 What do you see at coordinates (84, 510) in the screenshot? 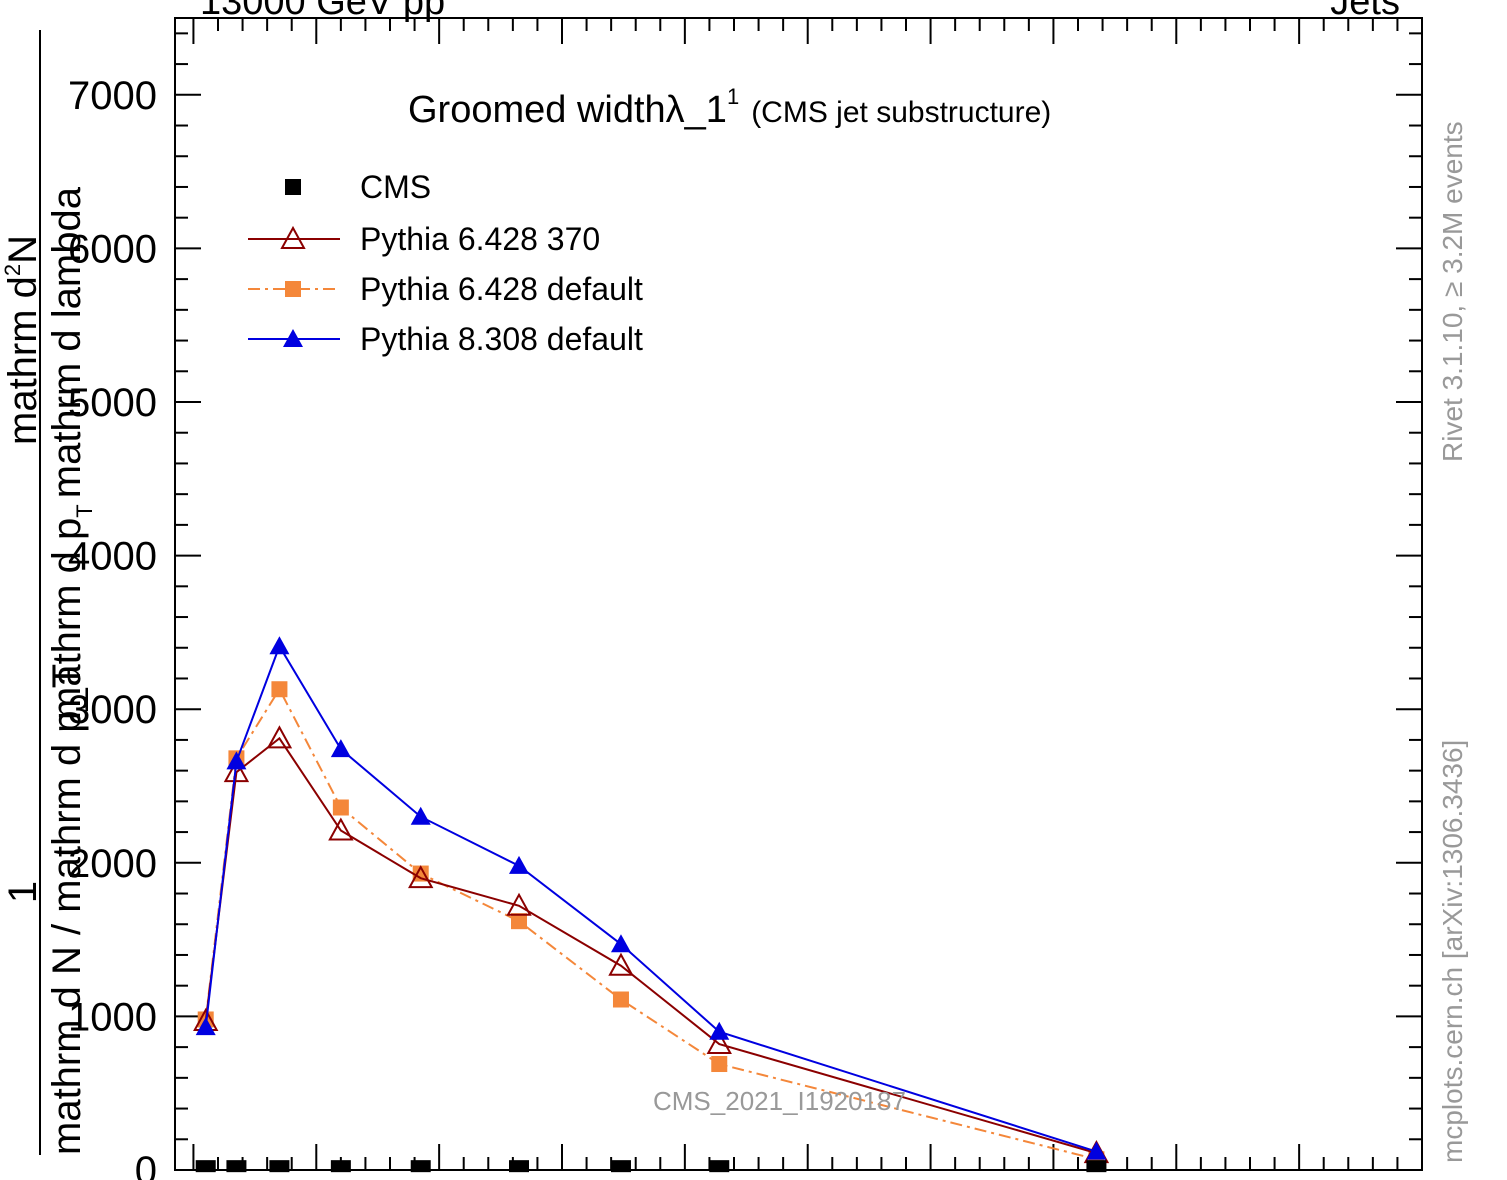
I see `y-label-lower-sub: T` at bounding box center [84, 510].